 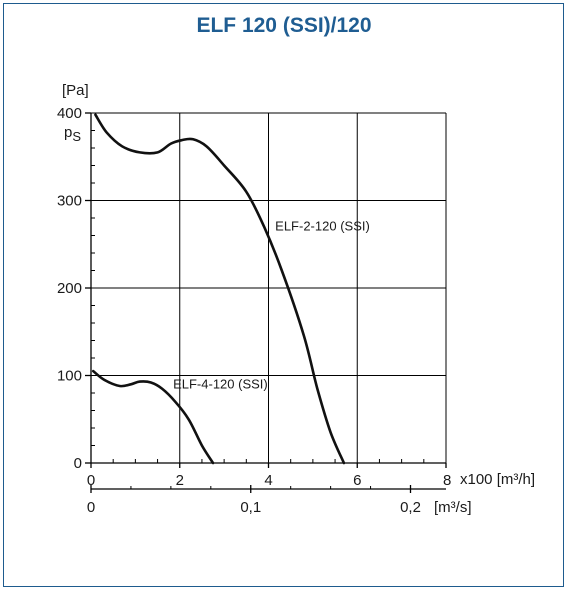 What do you see at coordinates (76, 136) in the screenshot?
I see `y-axis-symbol-subscript: S` at bounding box center [76, 136].